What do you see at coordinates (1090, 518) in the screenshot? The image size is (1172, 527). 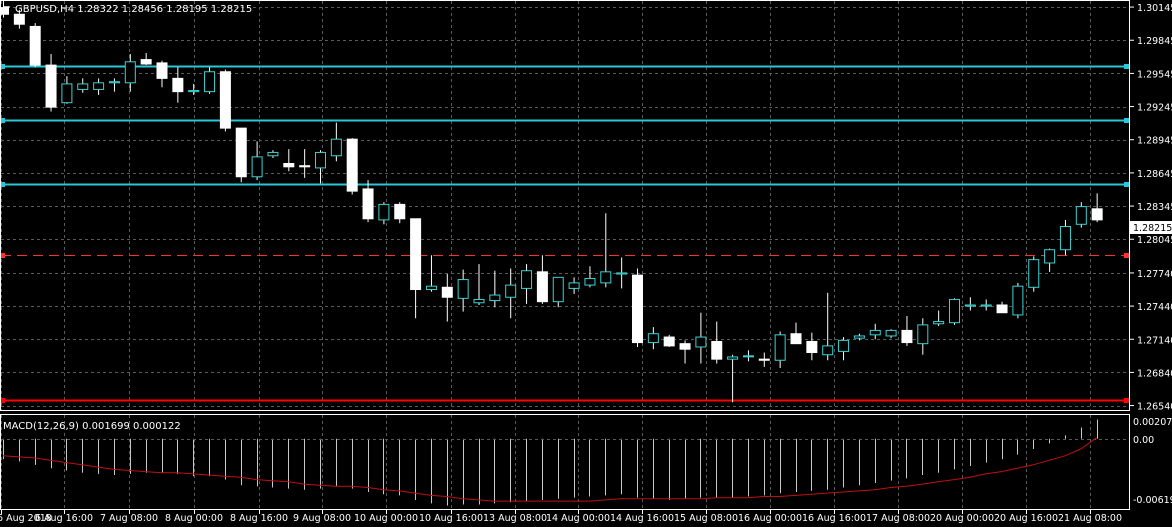 I see `time-tick-label: 21 Aug 08:00` at bounding box center [1090, 518].